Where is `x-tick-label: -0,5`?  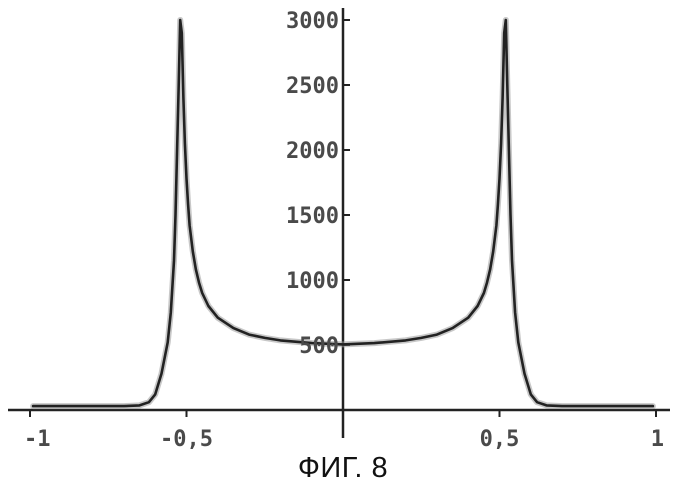
x-tick-label: -0,5 is located at coordinates (186, 439).